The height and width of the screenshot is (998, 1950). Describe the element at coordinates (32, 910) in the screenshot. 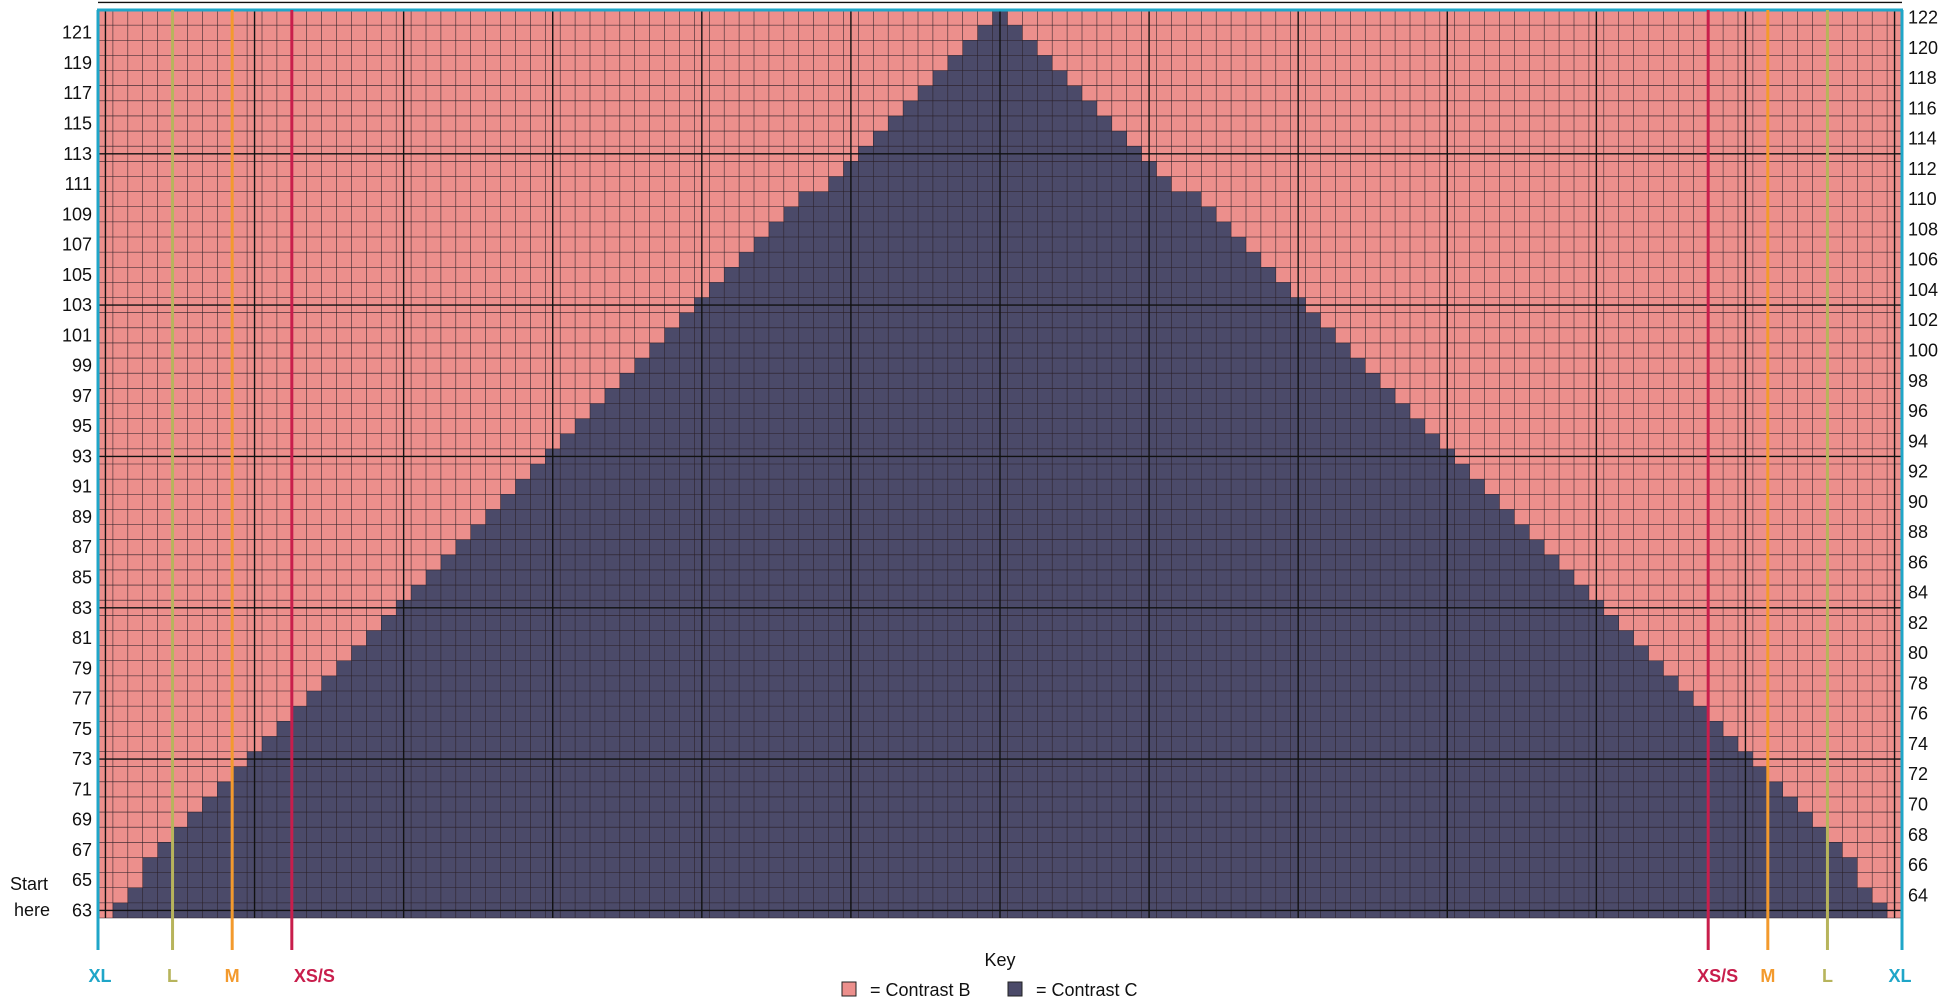

I see `start-label-line2: here` at that location.